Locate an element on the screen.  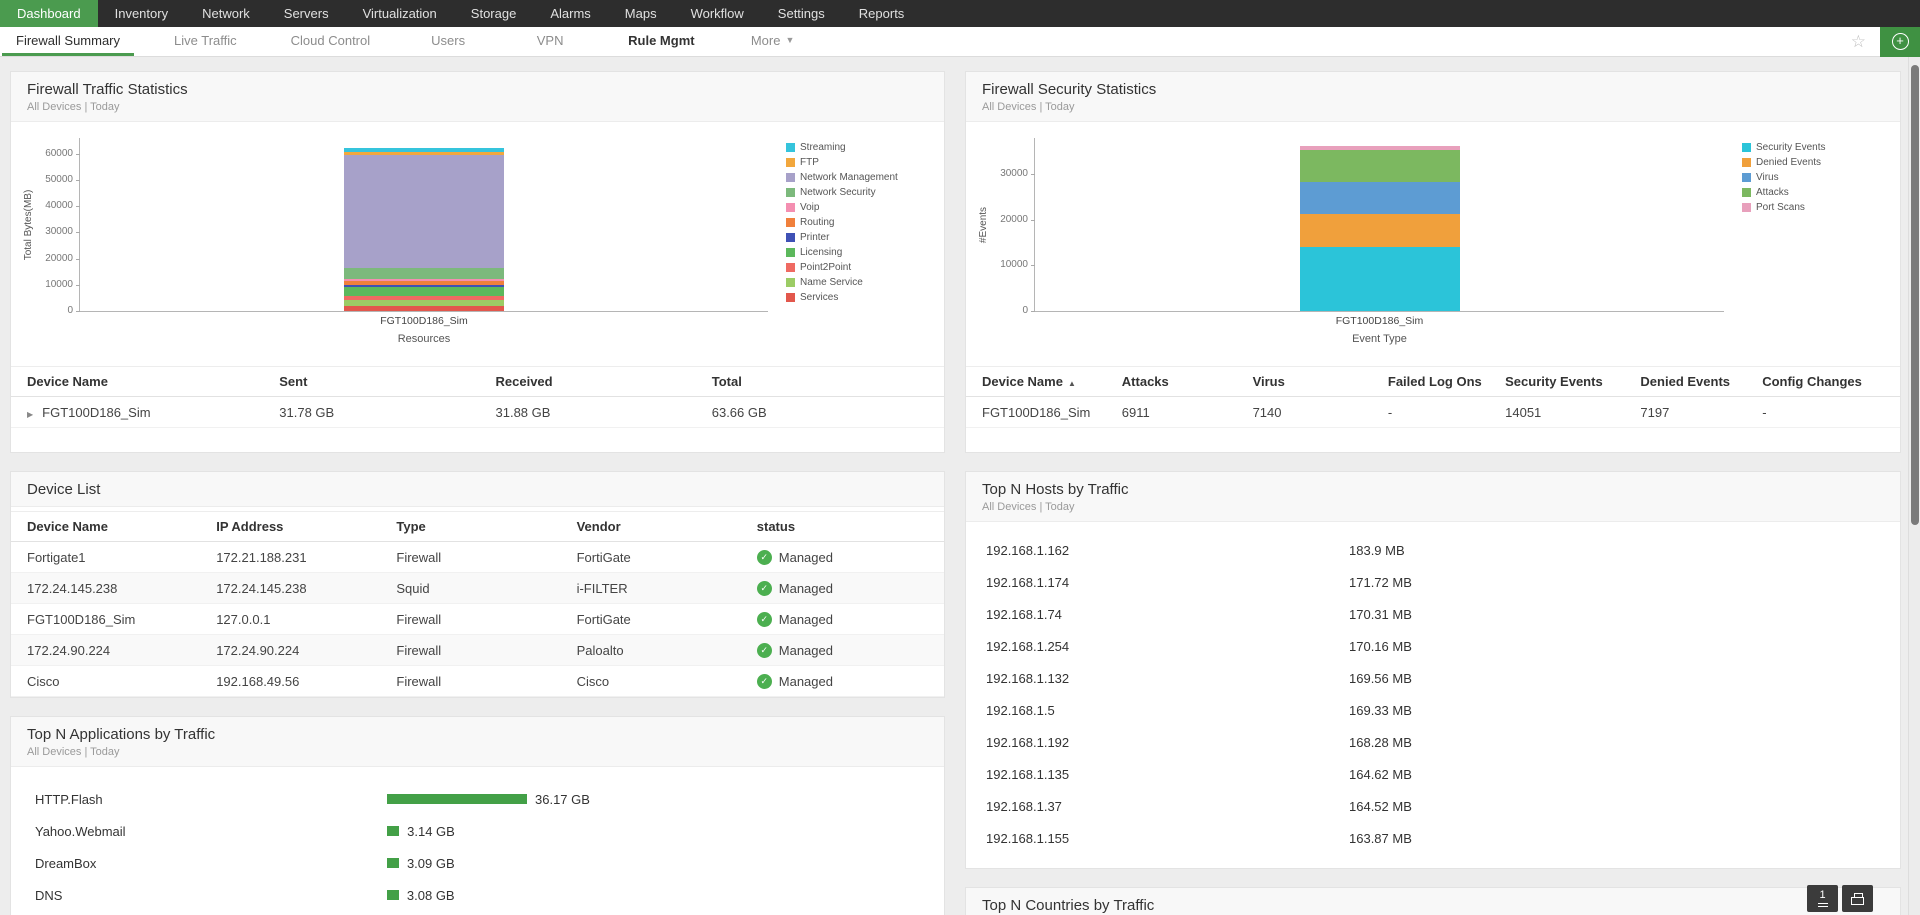
host-row-192-168-1-174: 192.168.1.174 171.72 MB is located at coordinates (1433, 582).